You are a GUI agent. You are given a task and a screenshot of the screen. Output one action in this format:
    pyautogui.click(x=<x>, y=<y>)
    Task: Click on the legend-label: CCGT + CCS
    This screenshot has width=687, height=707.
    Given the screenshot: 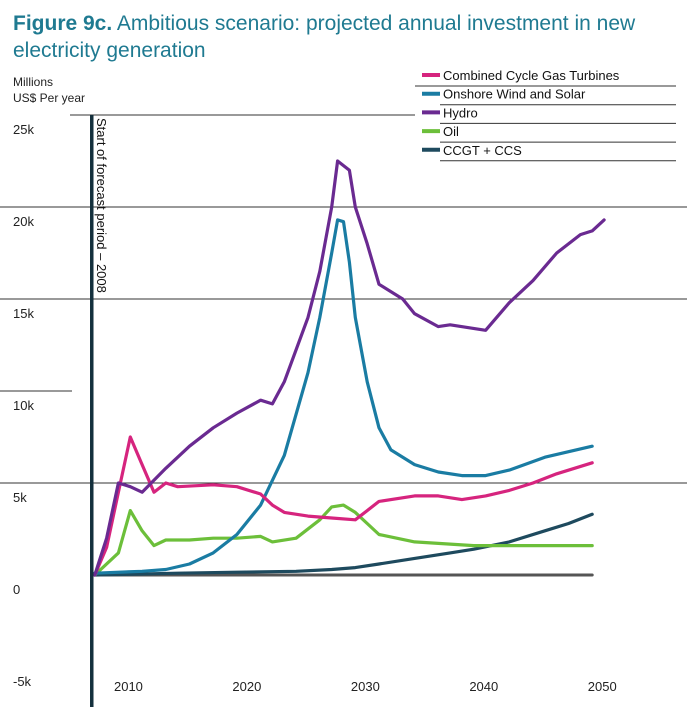 What is the action you would take?
    pyautogui.click(x=482, y=150)
    